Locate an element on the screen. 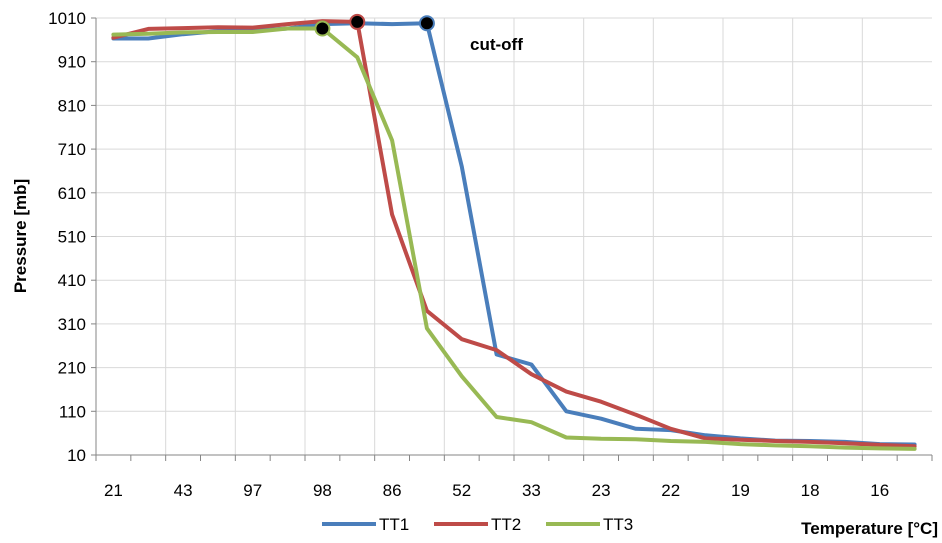 Image resolution: width=942 pixels, height=543 pixels. cutoff-marker-tt1 is located at coordinates (426, 23).